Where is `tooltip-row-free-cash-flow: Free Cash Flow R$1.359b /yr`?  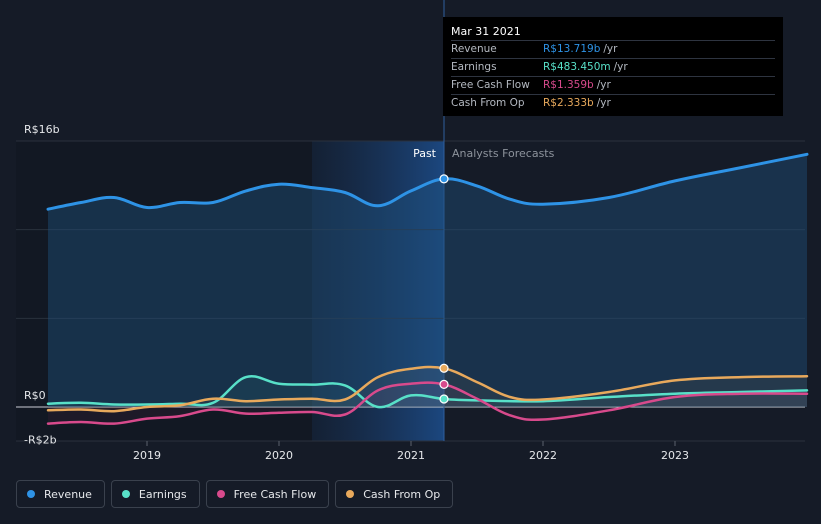 tooltip-row-free-cash-flow: Free Cash Flow R$1.359b /yr is located at coordinates (613, 85).